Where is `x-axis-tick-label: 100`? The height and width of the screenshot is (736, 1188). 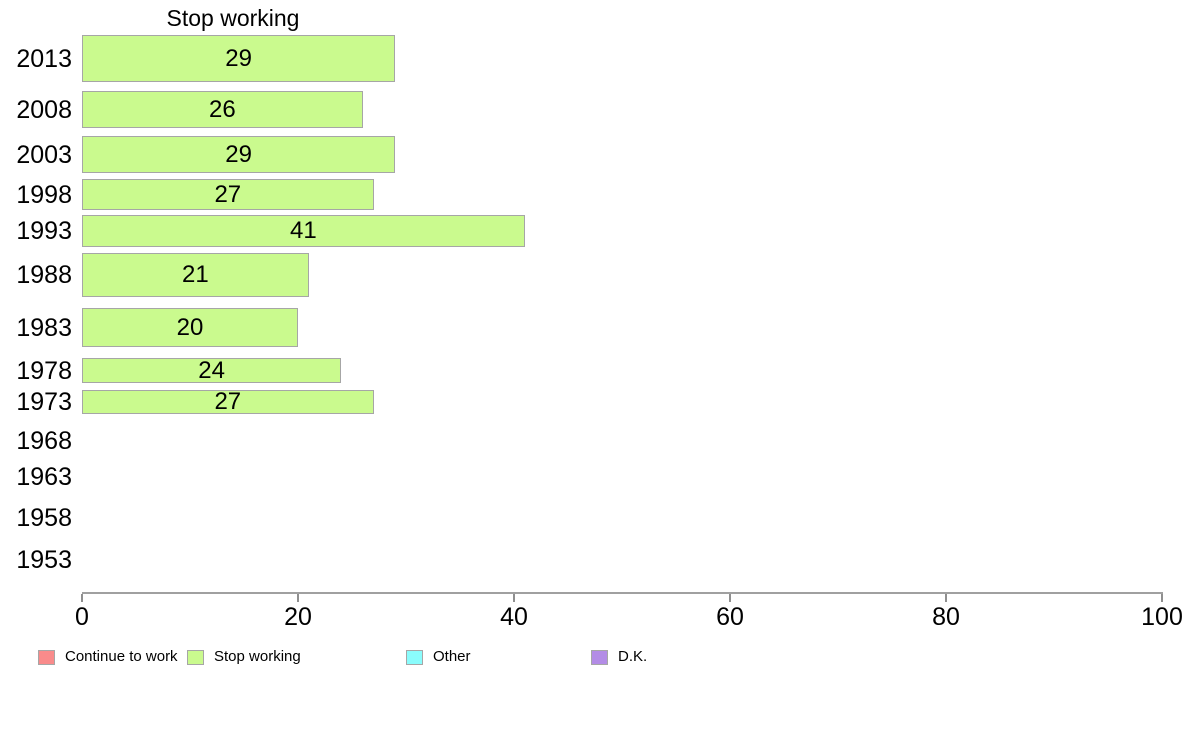 x-axis-tick-label: 100 is located at coordinates (1162, 617).